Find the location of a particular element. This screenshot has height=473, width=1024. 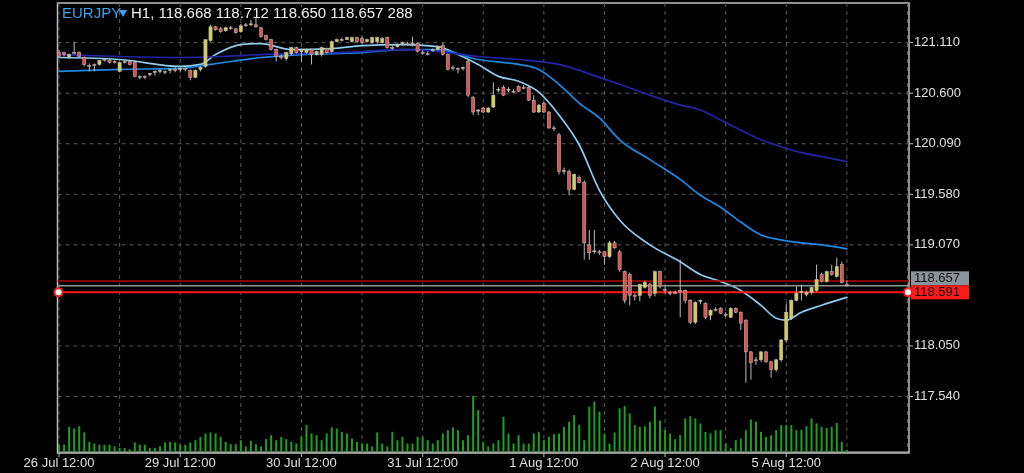

x-tick-label: 5 Aug 12:00 is located at coordinates (786, 462).